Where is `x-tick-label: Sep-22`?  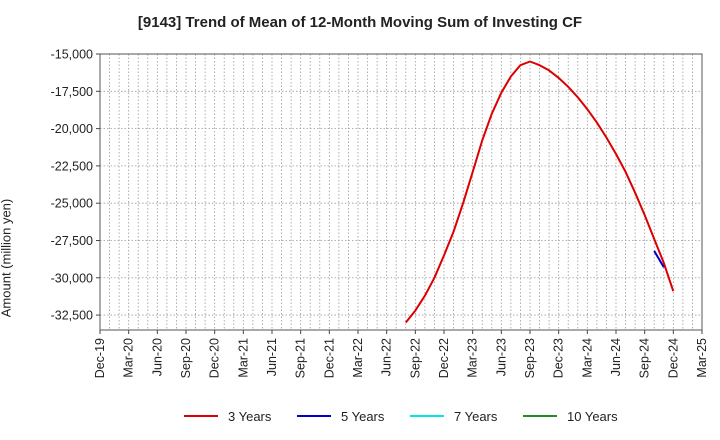 x-tick-label: Sep-22 is located at coordinates (415, 358).